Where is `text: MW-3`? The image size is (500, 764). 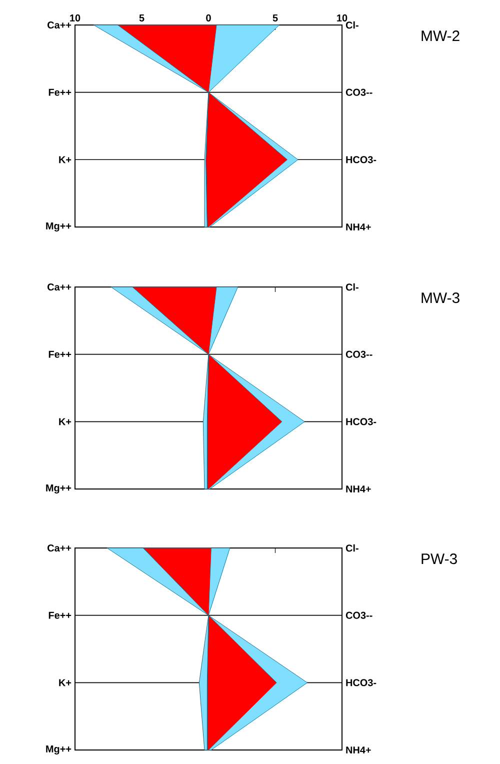
text: MW-3 is located at coordinates (441, 298).